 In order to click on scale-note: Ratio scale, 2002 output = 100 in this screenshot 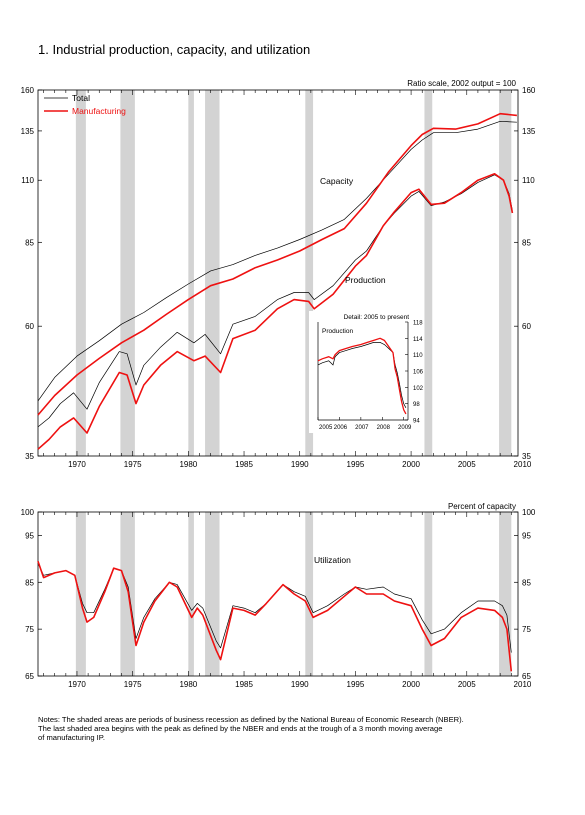, I will do `click(461, 83)`.